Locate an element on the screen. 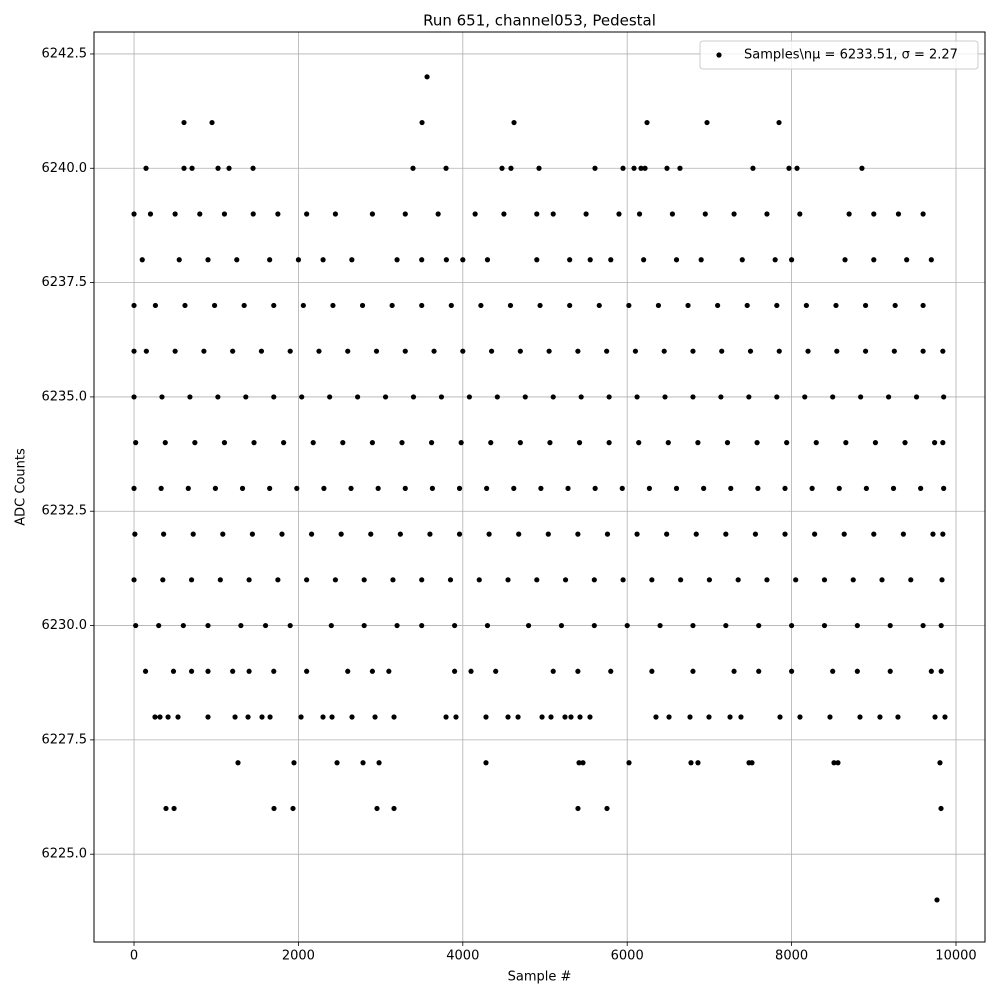 The width and height of the screenshot is (1000, 1000). y-tick-label: 6232.5 is located at coordinates (65, 511).